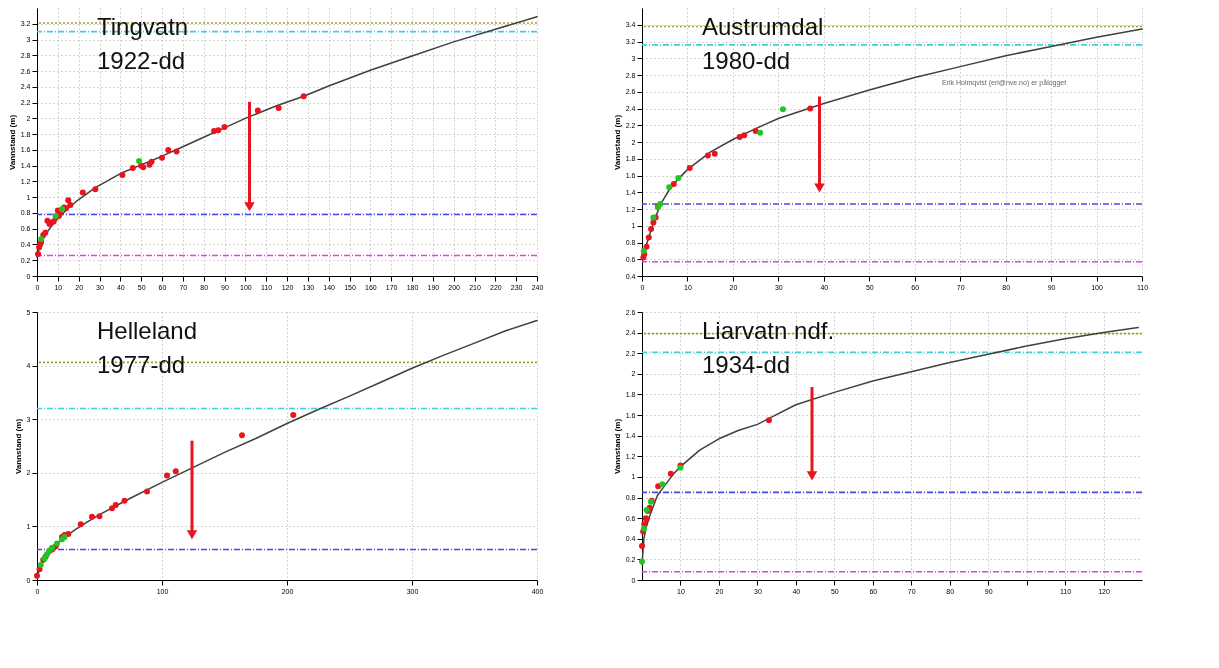 This screenshot has height=668, width=1219. Describe the element at coordinates (763, 27) in the screenshot. I see `annotation: Austrumdal` at that location.